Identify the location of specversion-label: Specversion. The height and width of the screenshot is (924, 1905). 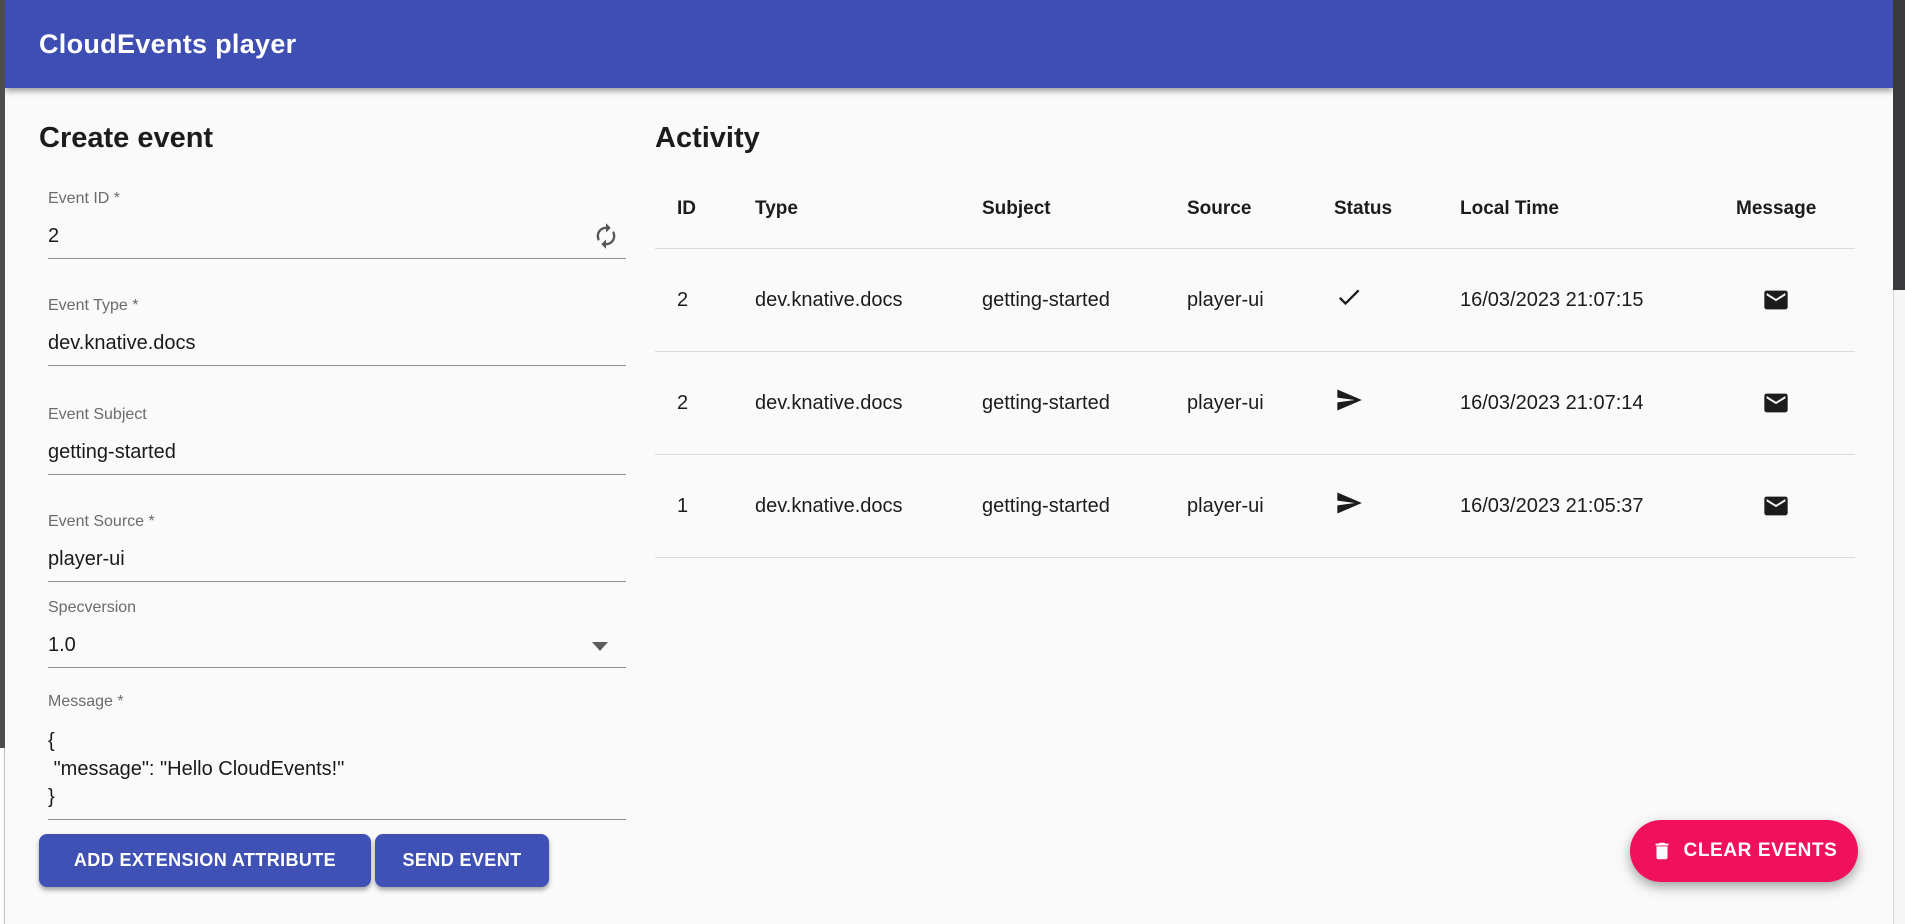
(92, 607).